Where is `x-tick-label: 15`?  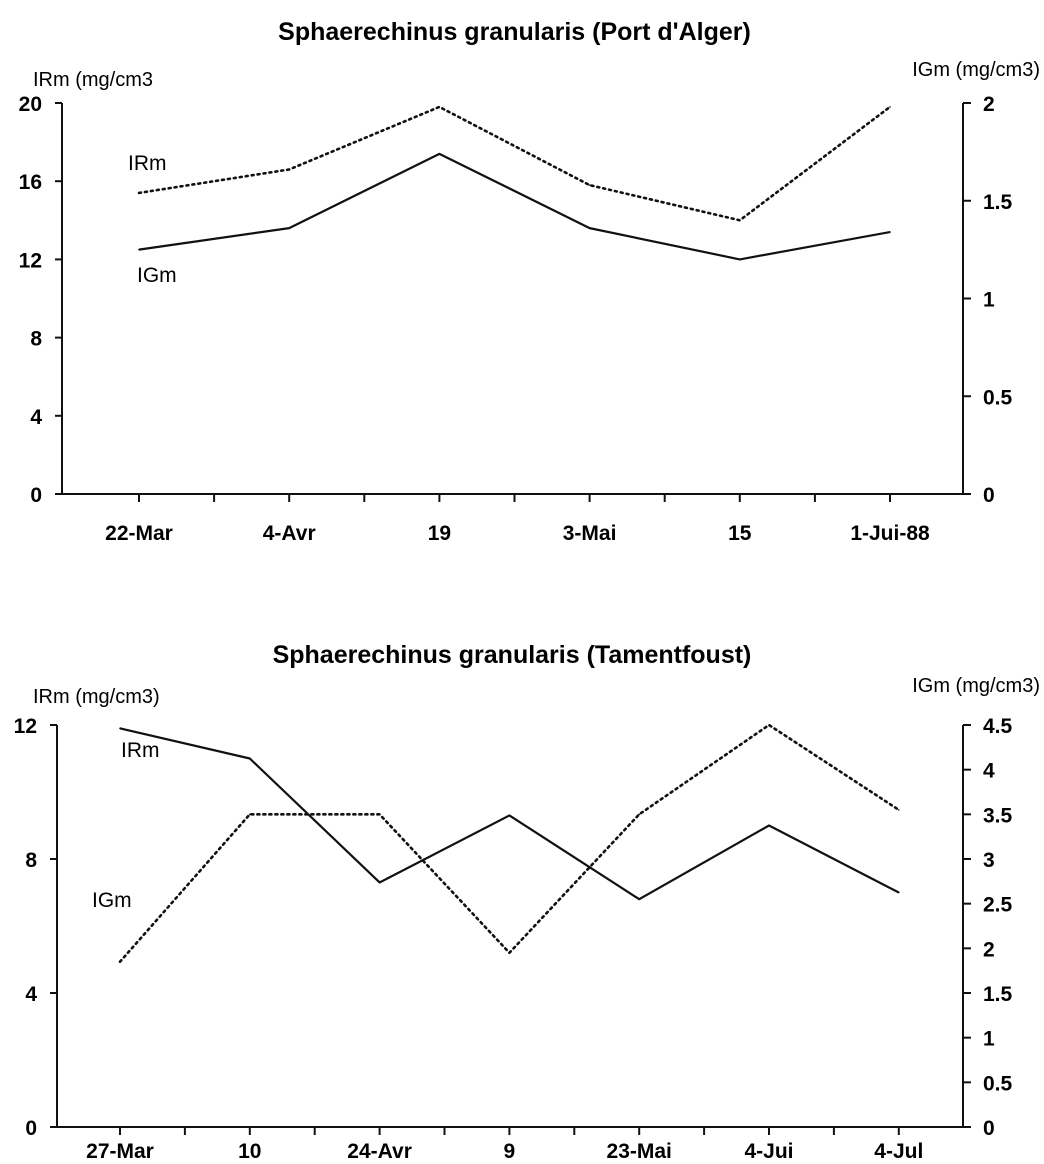
x-tick-label: 15 is located at coordinates (740, 533).